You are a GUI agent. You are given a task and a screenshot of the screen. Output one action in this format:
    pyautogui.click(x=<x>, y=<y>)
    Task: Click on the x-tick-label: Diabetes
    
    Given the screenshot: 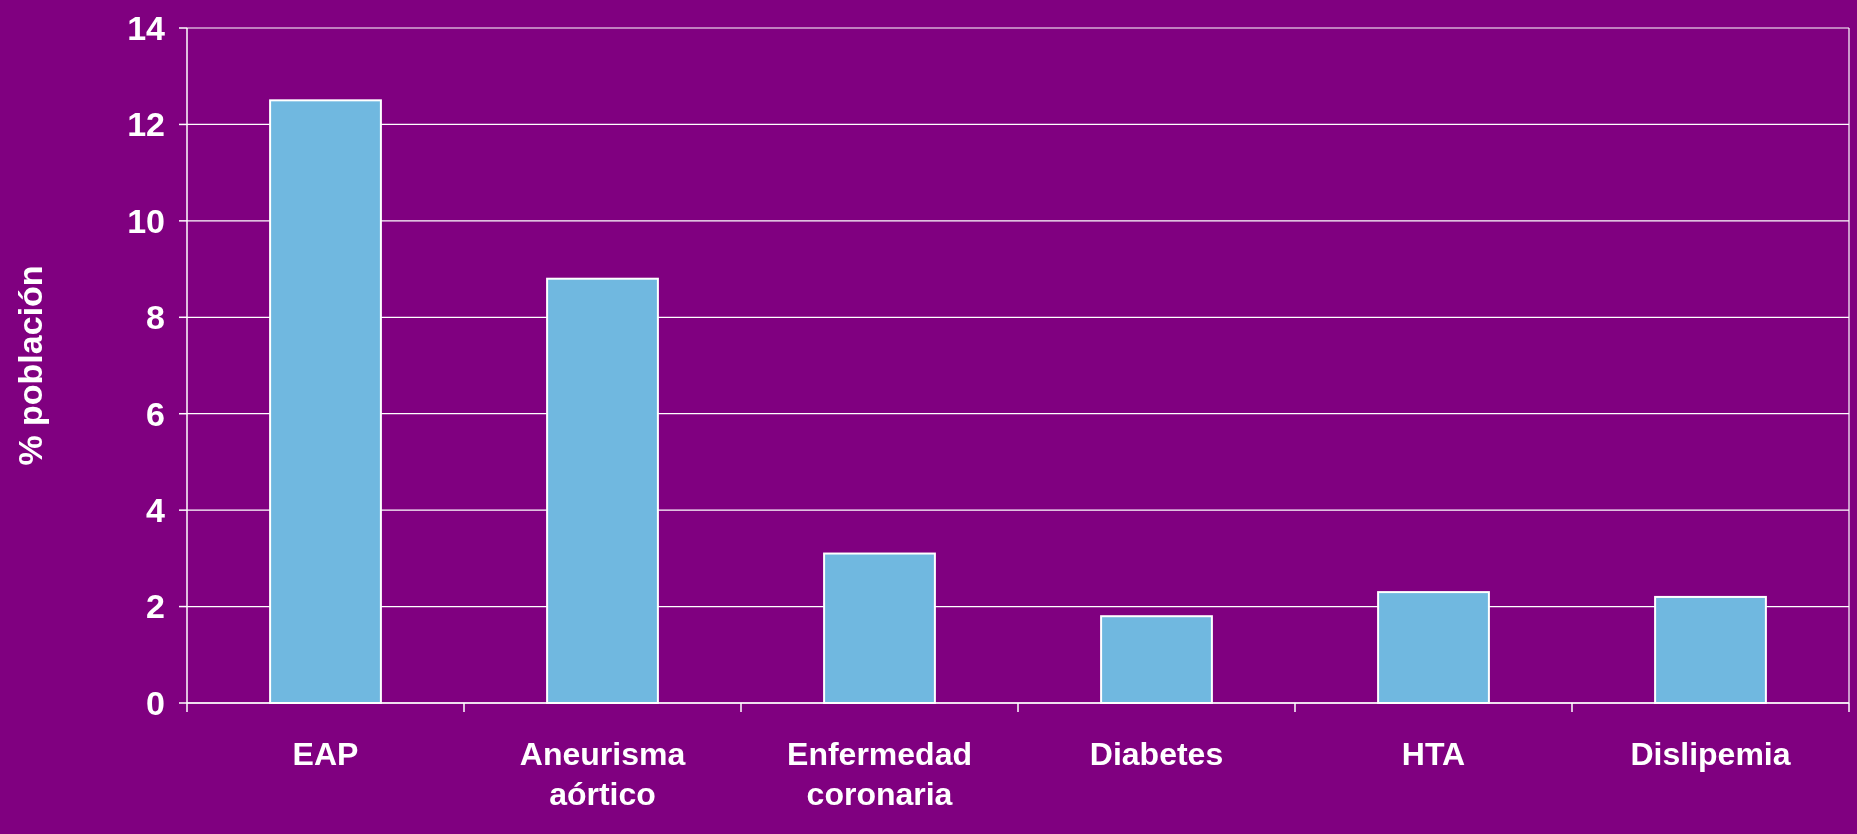 What is the action you would take?
    pyautogui.click(x=1156, y=754)
    